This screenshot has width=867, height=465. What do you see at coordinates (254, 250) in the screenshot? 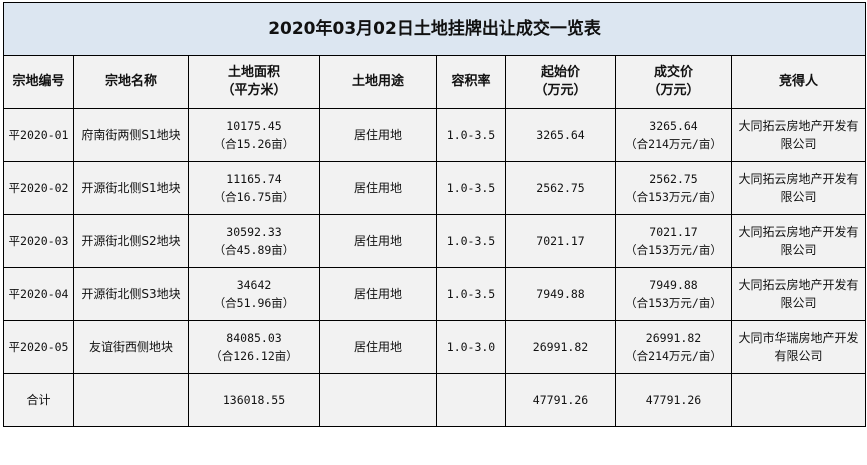
I see `area-mu: （合45.89亩）` at bounding box center [254, 250].